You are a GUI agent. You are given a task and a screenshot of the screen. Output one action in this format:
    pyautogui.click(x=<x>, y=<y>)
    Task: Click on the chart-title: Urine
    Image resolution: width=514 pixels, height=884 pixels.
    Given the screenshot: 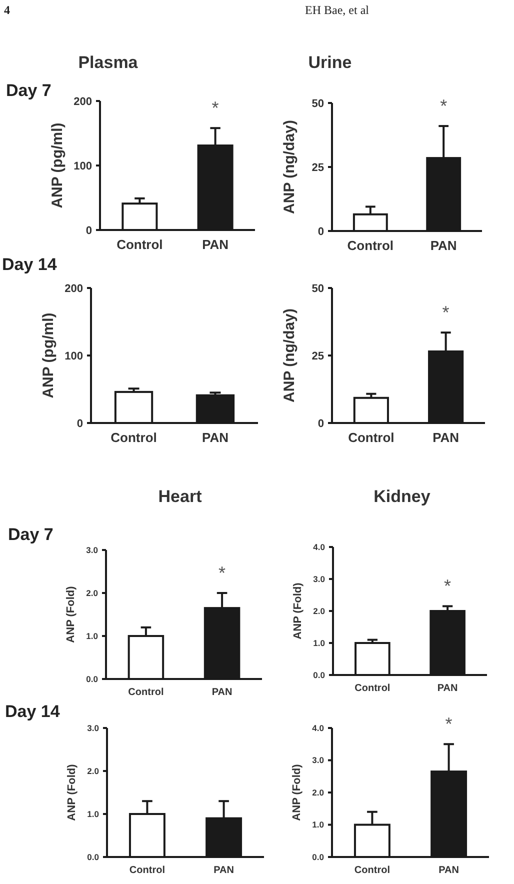 What is the action you would take?
    pyautogui.click(x=330, y=62)
    